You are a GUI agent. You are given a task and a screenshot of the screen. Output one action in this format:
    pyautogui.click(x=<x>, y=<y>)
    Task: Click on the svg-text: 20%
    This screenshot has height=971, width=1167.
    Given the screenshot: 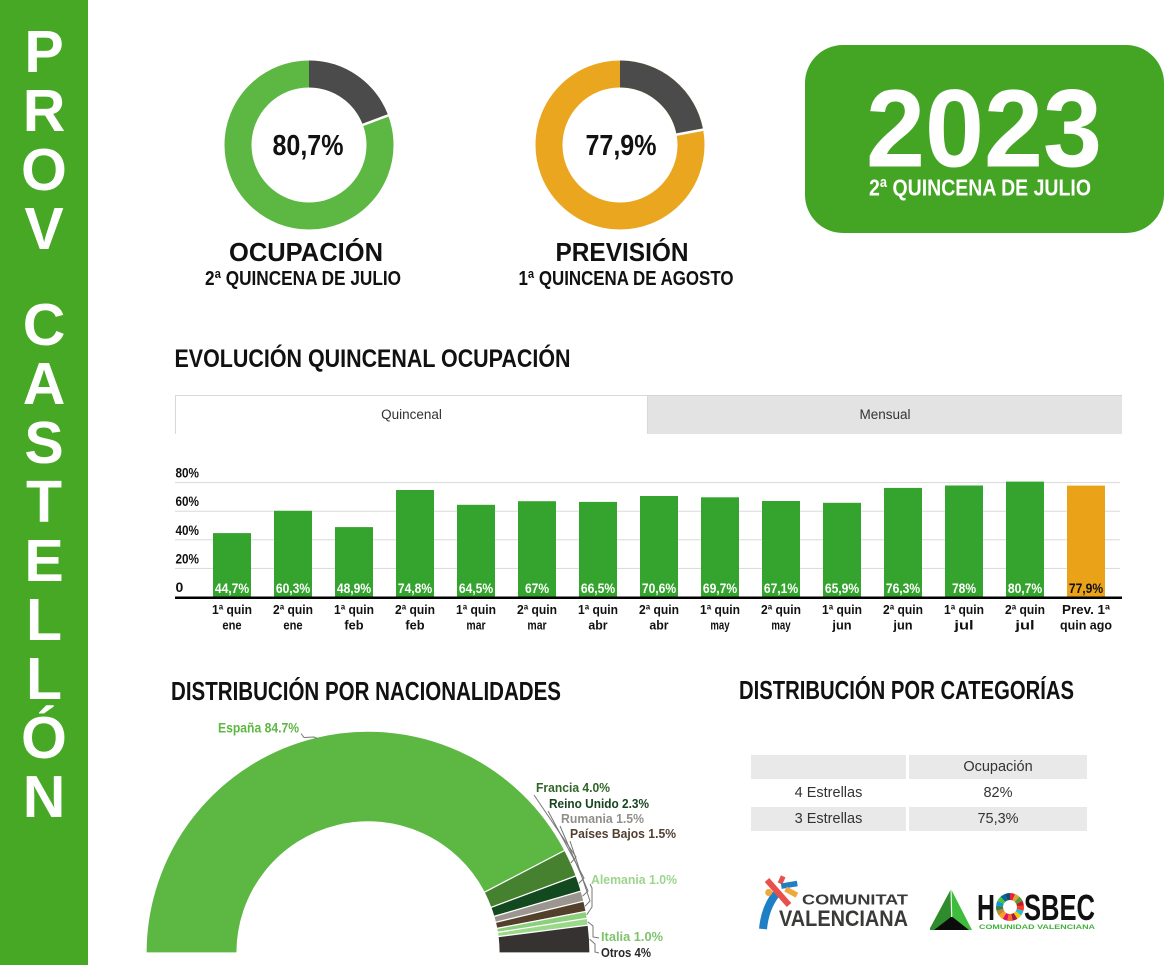 What is the action you would take?
    pyautogui.click(x=188, y=558)
    